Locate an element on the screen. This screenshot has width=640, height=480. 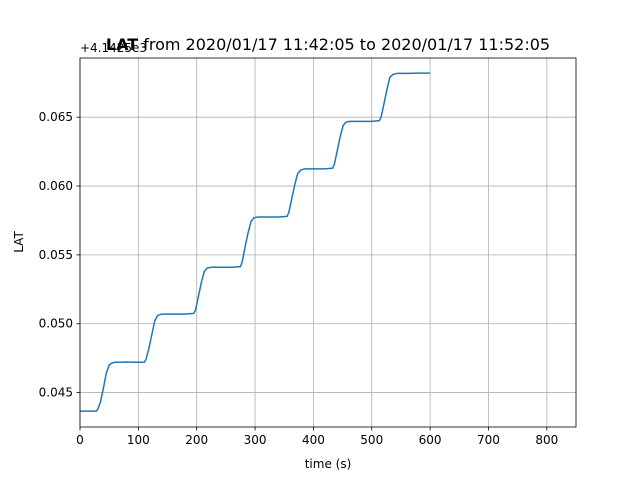
y-tick-label: 0.065 is located at coordinates (56, 117).